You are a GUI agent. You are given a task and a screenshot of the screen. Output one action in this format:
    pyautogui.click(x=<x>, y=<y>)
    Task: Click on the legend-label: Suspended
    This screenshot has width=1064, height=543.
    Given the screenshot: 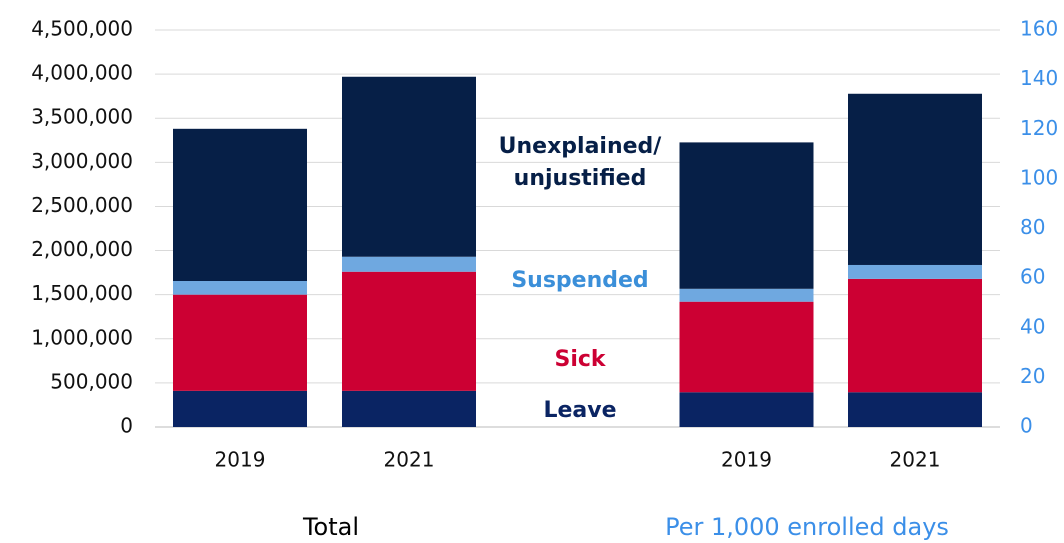 What is the action you would take?
    pyautogui.click(x=579, y=280)
    